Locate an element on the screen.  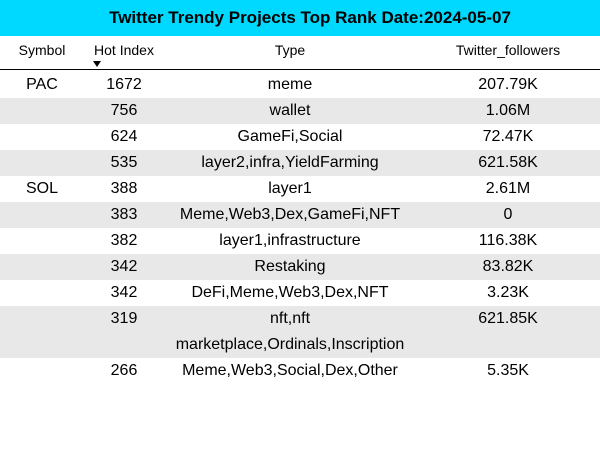
sort-descending-icon is located at coordinates (97, 64).